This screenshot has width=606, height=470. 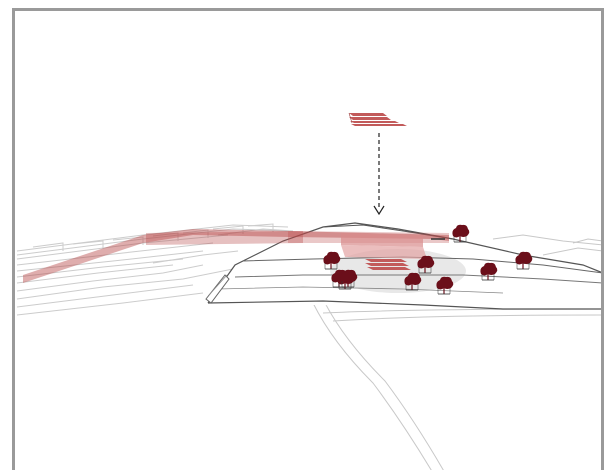 I want to click on stacked-building-icon, so click(x=377, y=119).